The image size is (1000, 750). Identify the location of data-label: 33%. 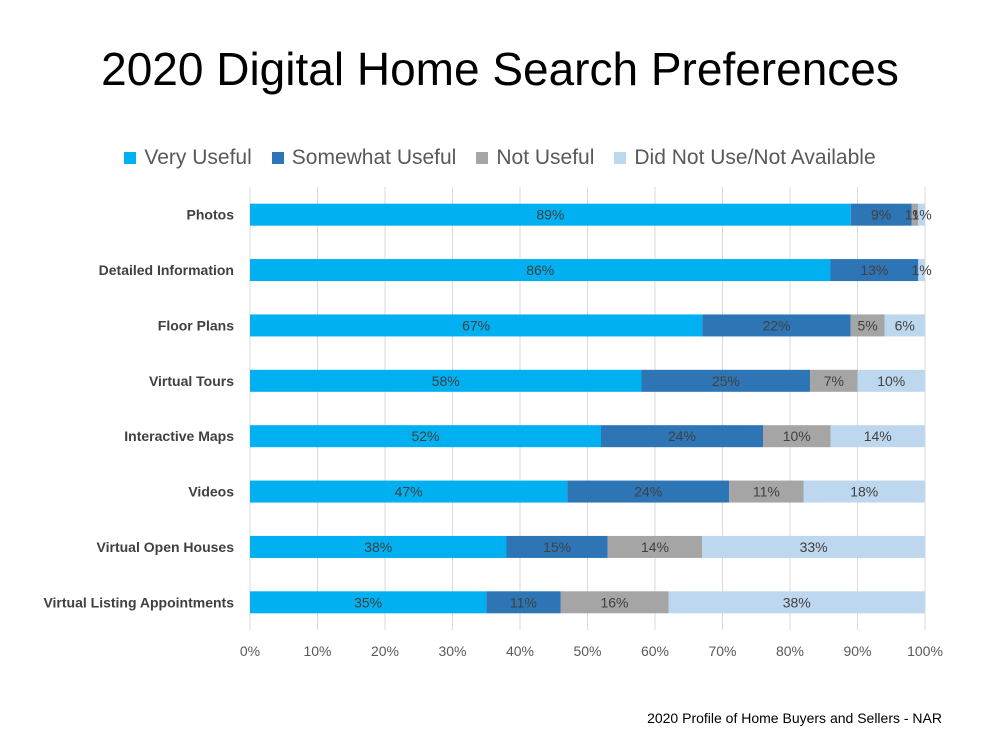
(814, 547).